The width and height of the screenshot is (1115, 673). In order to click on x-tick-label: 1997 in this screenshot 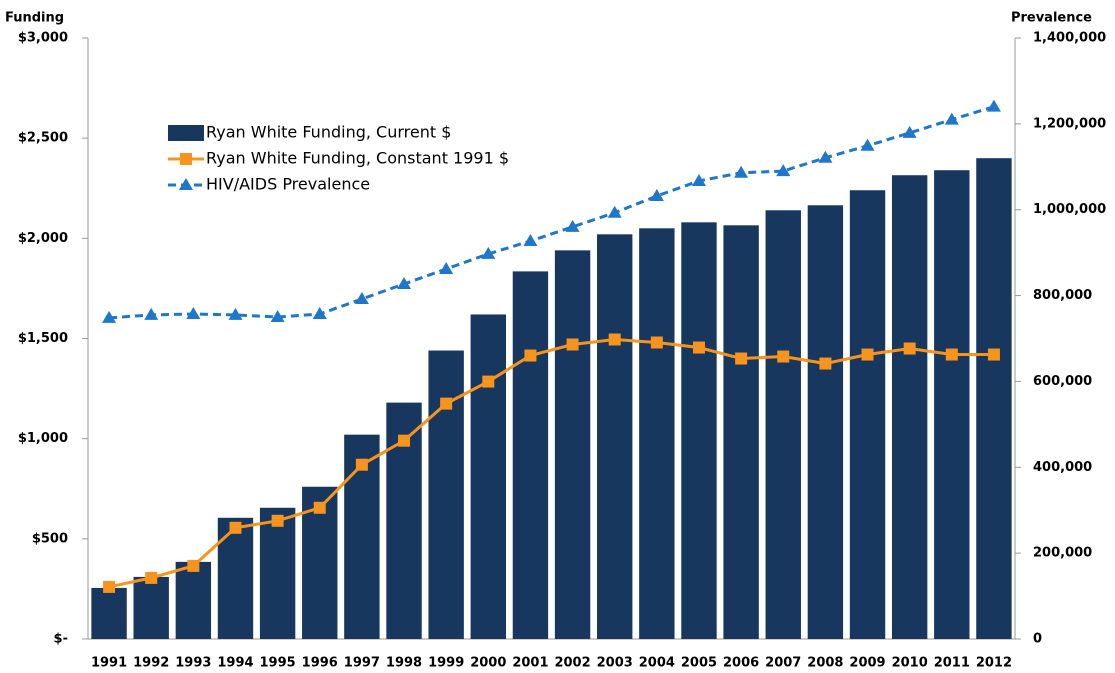, I will do `click(362, 663)`.